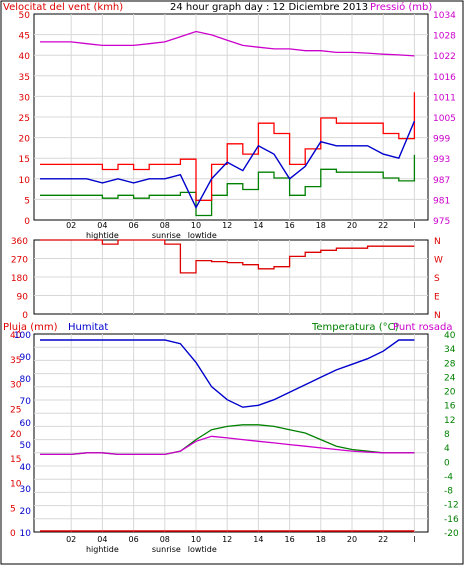  What do you see at coordinates (26, 468) in the screenshot?
I see `humidity-tick-label: 40` at bounding box center [26, 468].